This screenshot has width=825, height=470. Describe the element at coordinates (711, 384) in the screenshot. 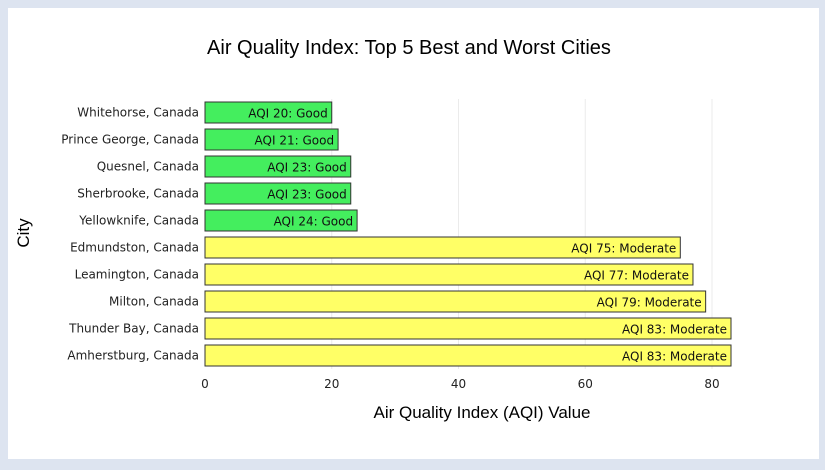

I see `x-tick-label: 80` at that location.